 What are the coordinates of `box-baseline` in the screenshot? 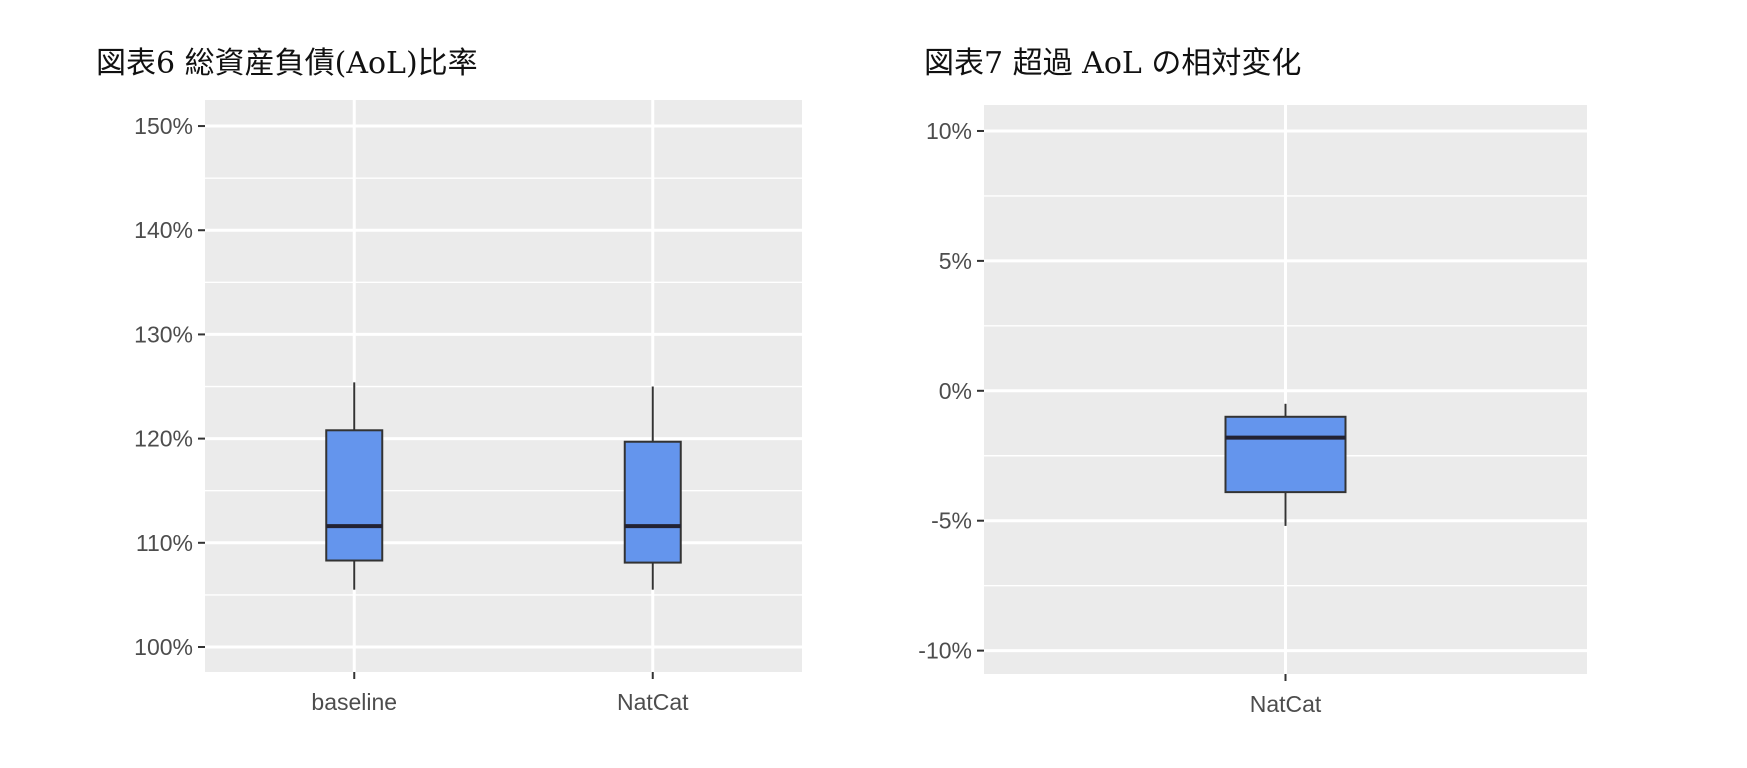 It's located at (354, 486).